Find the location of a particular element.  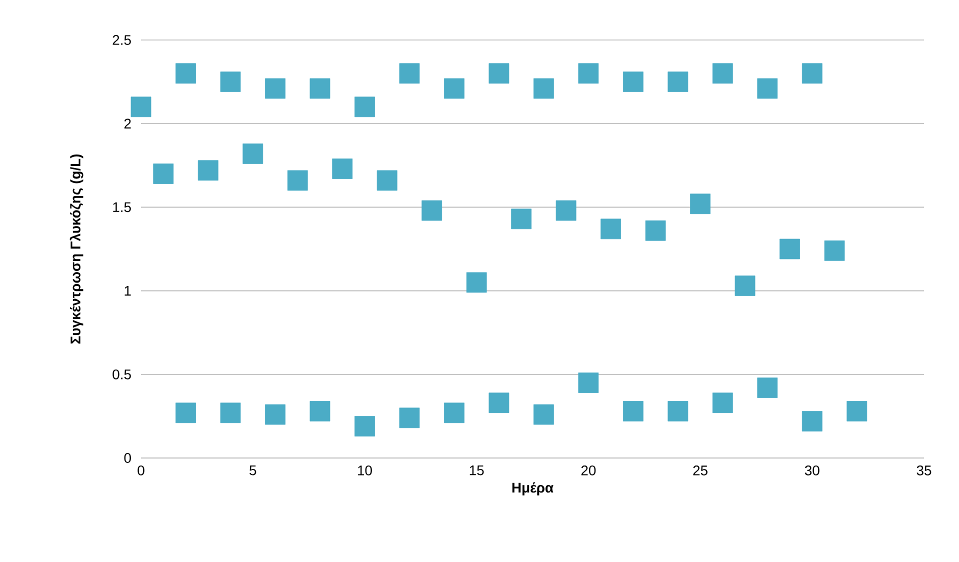

x-tick-label: 5 is located at coordinates (253, 471).